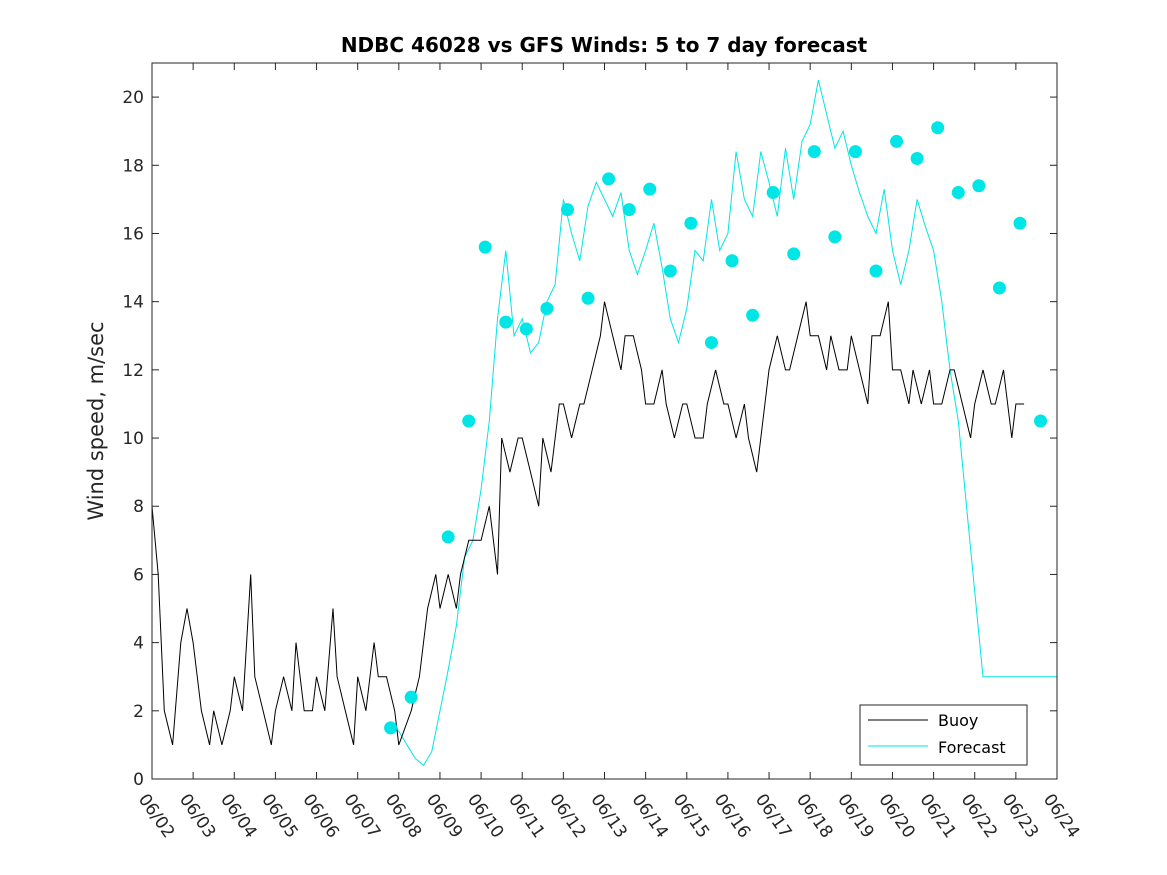  I want to click on x-tick-label: 06/03, so click(197, 816).